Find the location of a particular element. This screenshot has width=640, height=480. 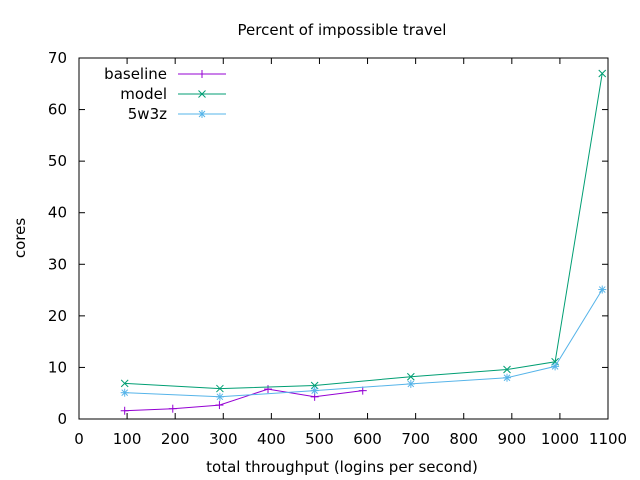

x-tick-label: 1100 is located at coordinates (608, 439).